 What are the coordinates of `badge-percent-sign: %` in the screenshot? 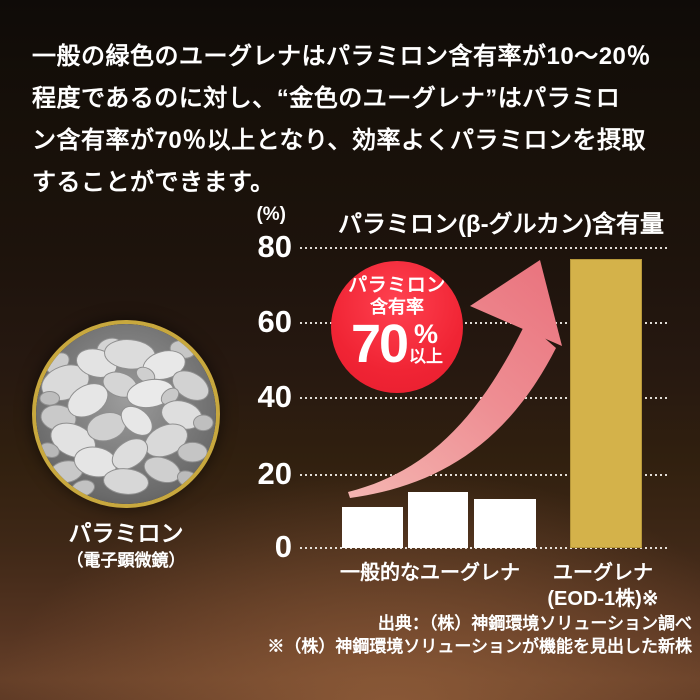 It's located at (426, 334).